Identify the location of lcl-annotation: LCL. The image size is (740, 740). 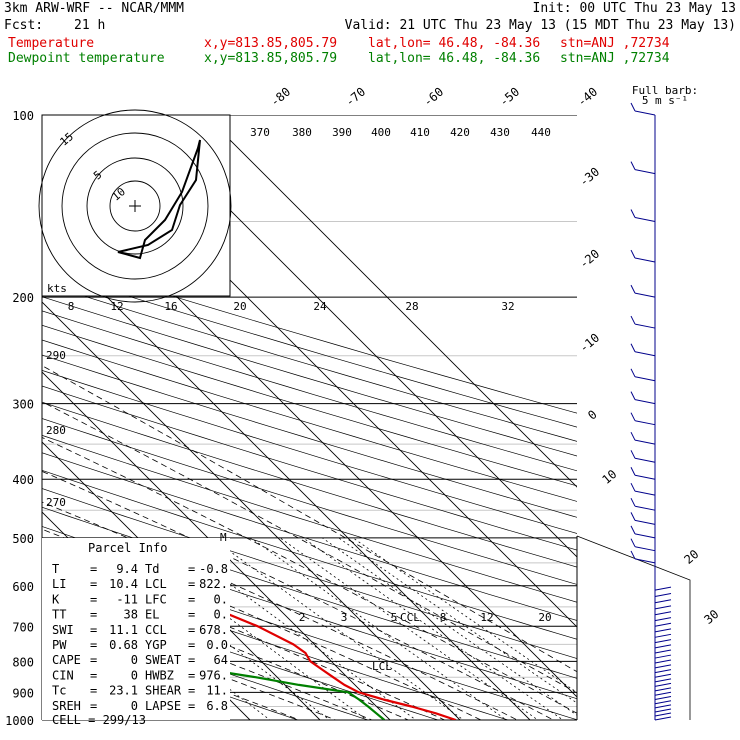
(382, 666).